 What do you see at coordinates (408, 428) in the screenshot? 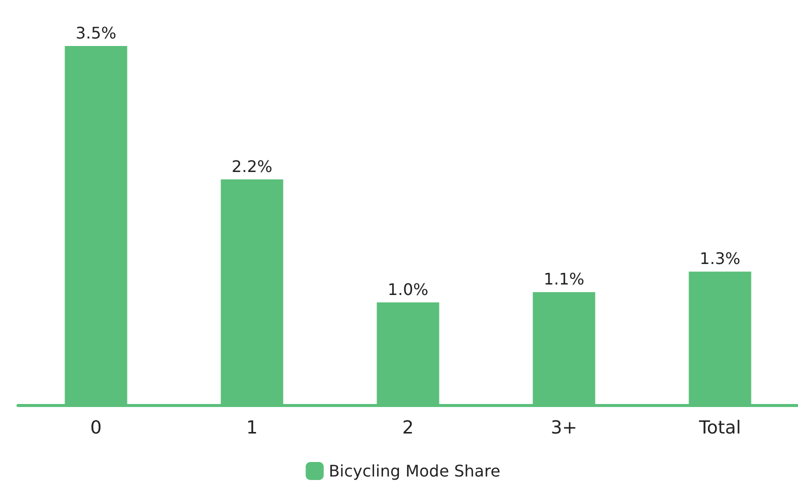
I see `x-tick-label: 2` at bounding box center [408, 428].